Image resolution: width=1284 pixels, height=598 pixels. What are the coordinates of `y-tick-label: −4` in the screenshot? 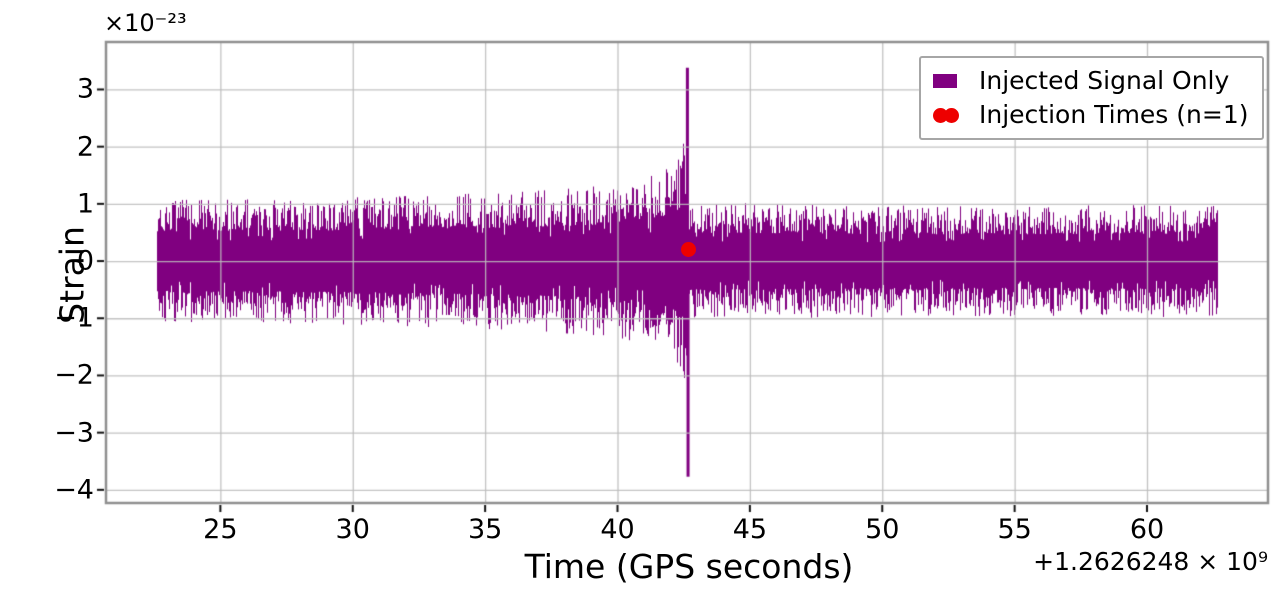 It's located at (74, 490).